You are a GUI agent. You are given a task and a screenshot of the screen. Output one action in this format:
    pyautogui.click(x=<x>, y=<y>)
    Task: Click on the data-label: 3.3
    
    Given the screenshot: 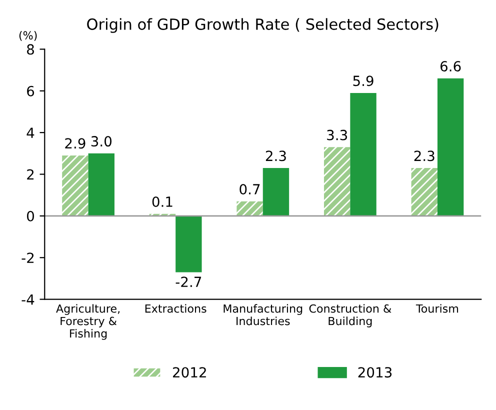 What is the action you would take?
    pyautogui.click(x=337, y=135)
    